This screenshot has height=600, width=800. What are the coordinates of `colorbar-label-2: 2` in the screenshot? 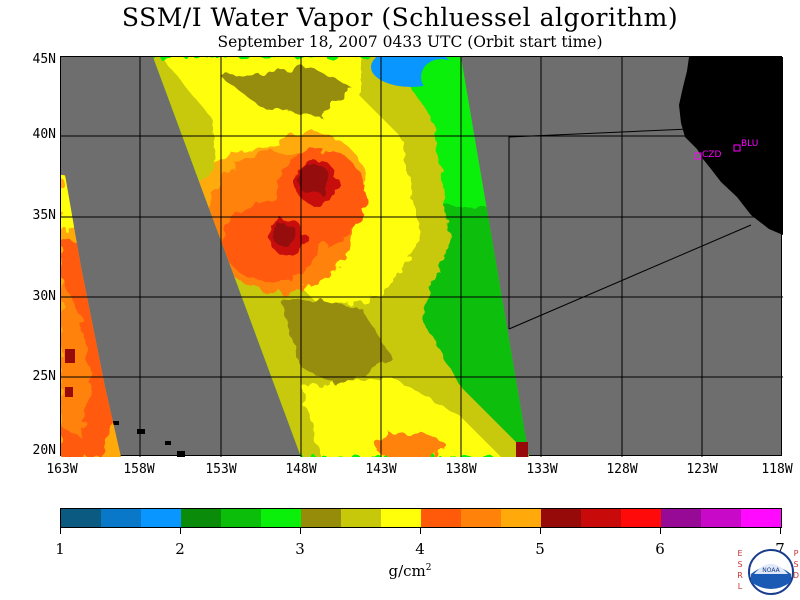 It's located at (180, 549).